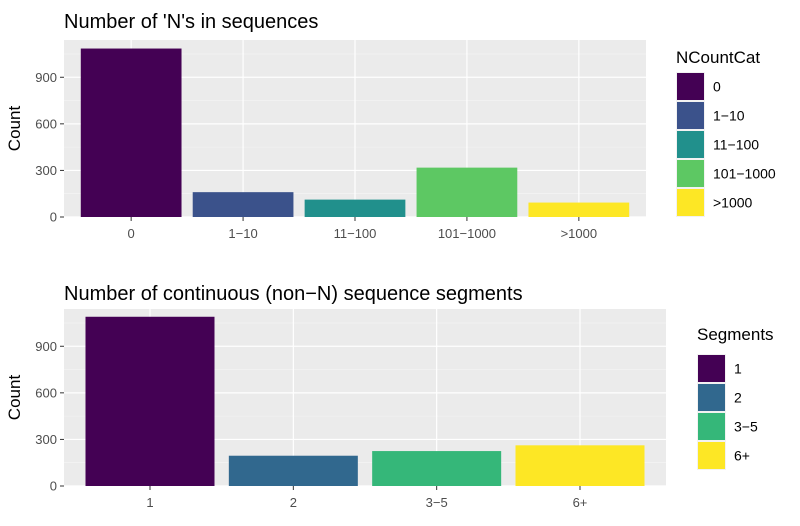 The height and width of the screenshot is (526, 800). What do you see at coordinates (149, 502) in the screenshot?
I see `x-tick-label: 1` at bounding box center [149, 502].